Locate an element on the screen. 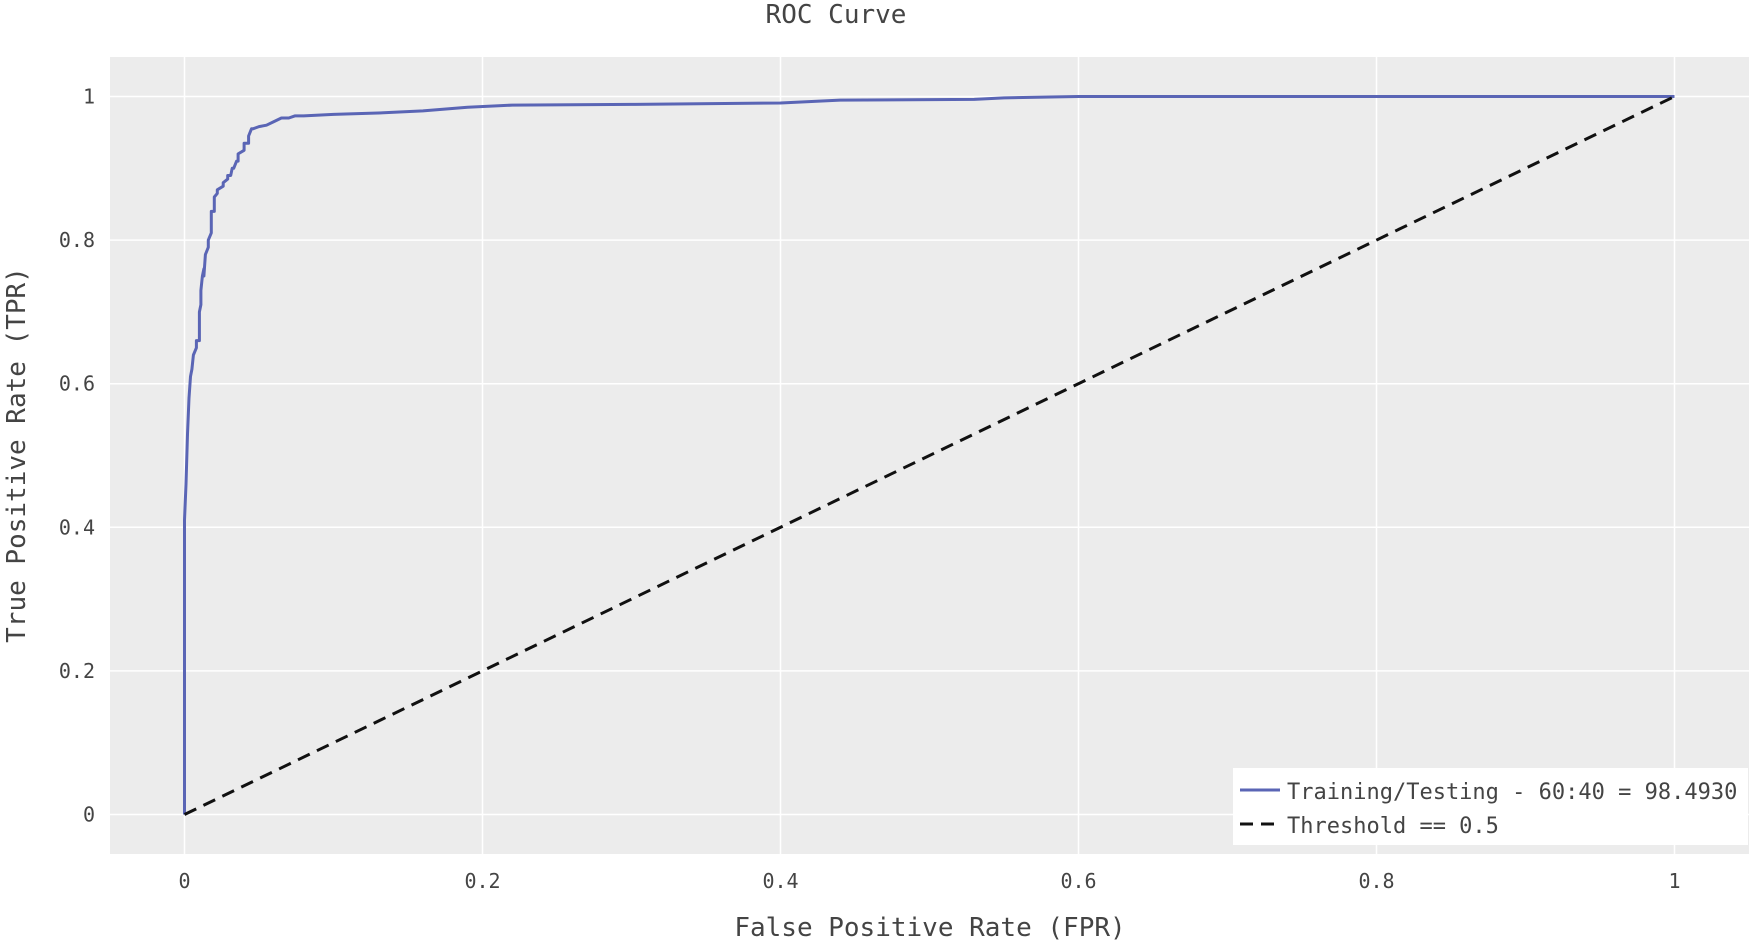  y-axis-ticks: 0 0.2 0.4 0.6 0.8 1 is located at coordinates (77, 455).